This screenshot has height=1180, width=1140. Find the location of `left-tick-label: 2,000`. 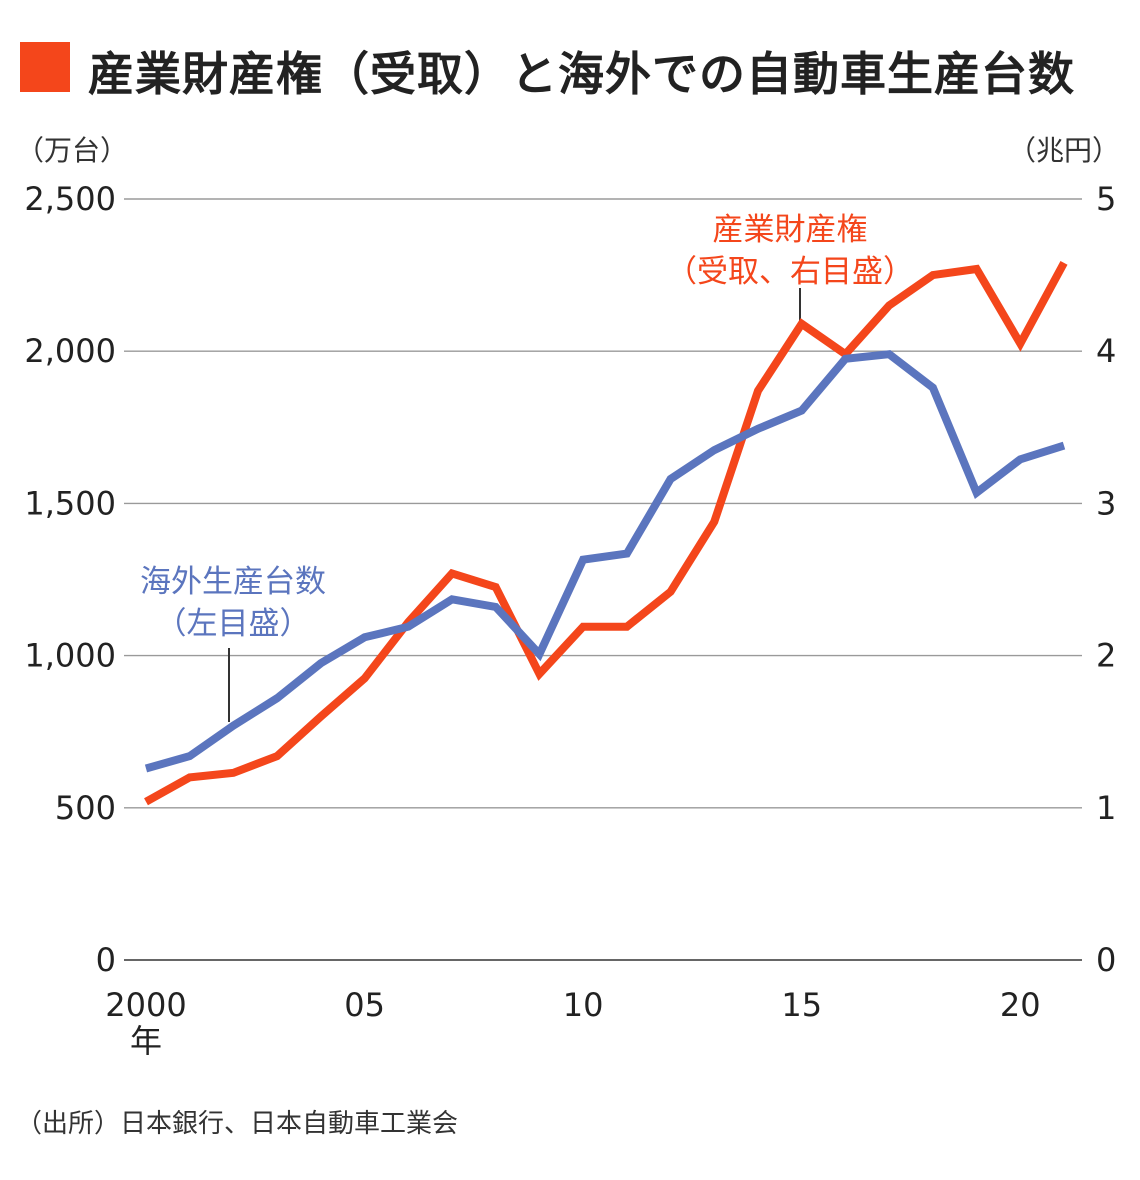

left-tick-label: 2,000 is located at coordinates (70, 351).